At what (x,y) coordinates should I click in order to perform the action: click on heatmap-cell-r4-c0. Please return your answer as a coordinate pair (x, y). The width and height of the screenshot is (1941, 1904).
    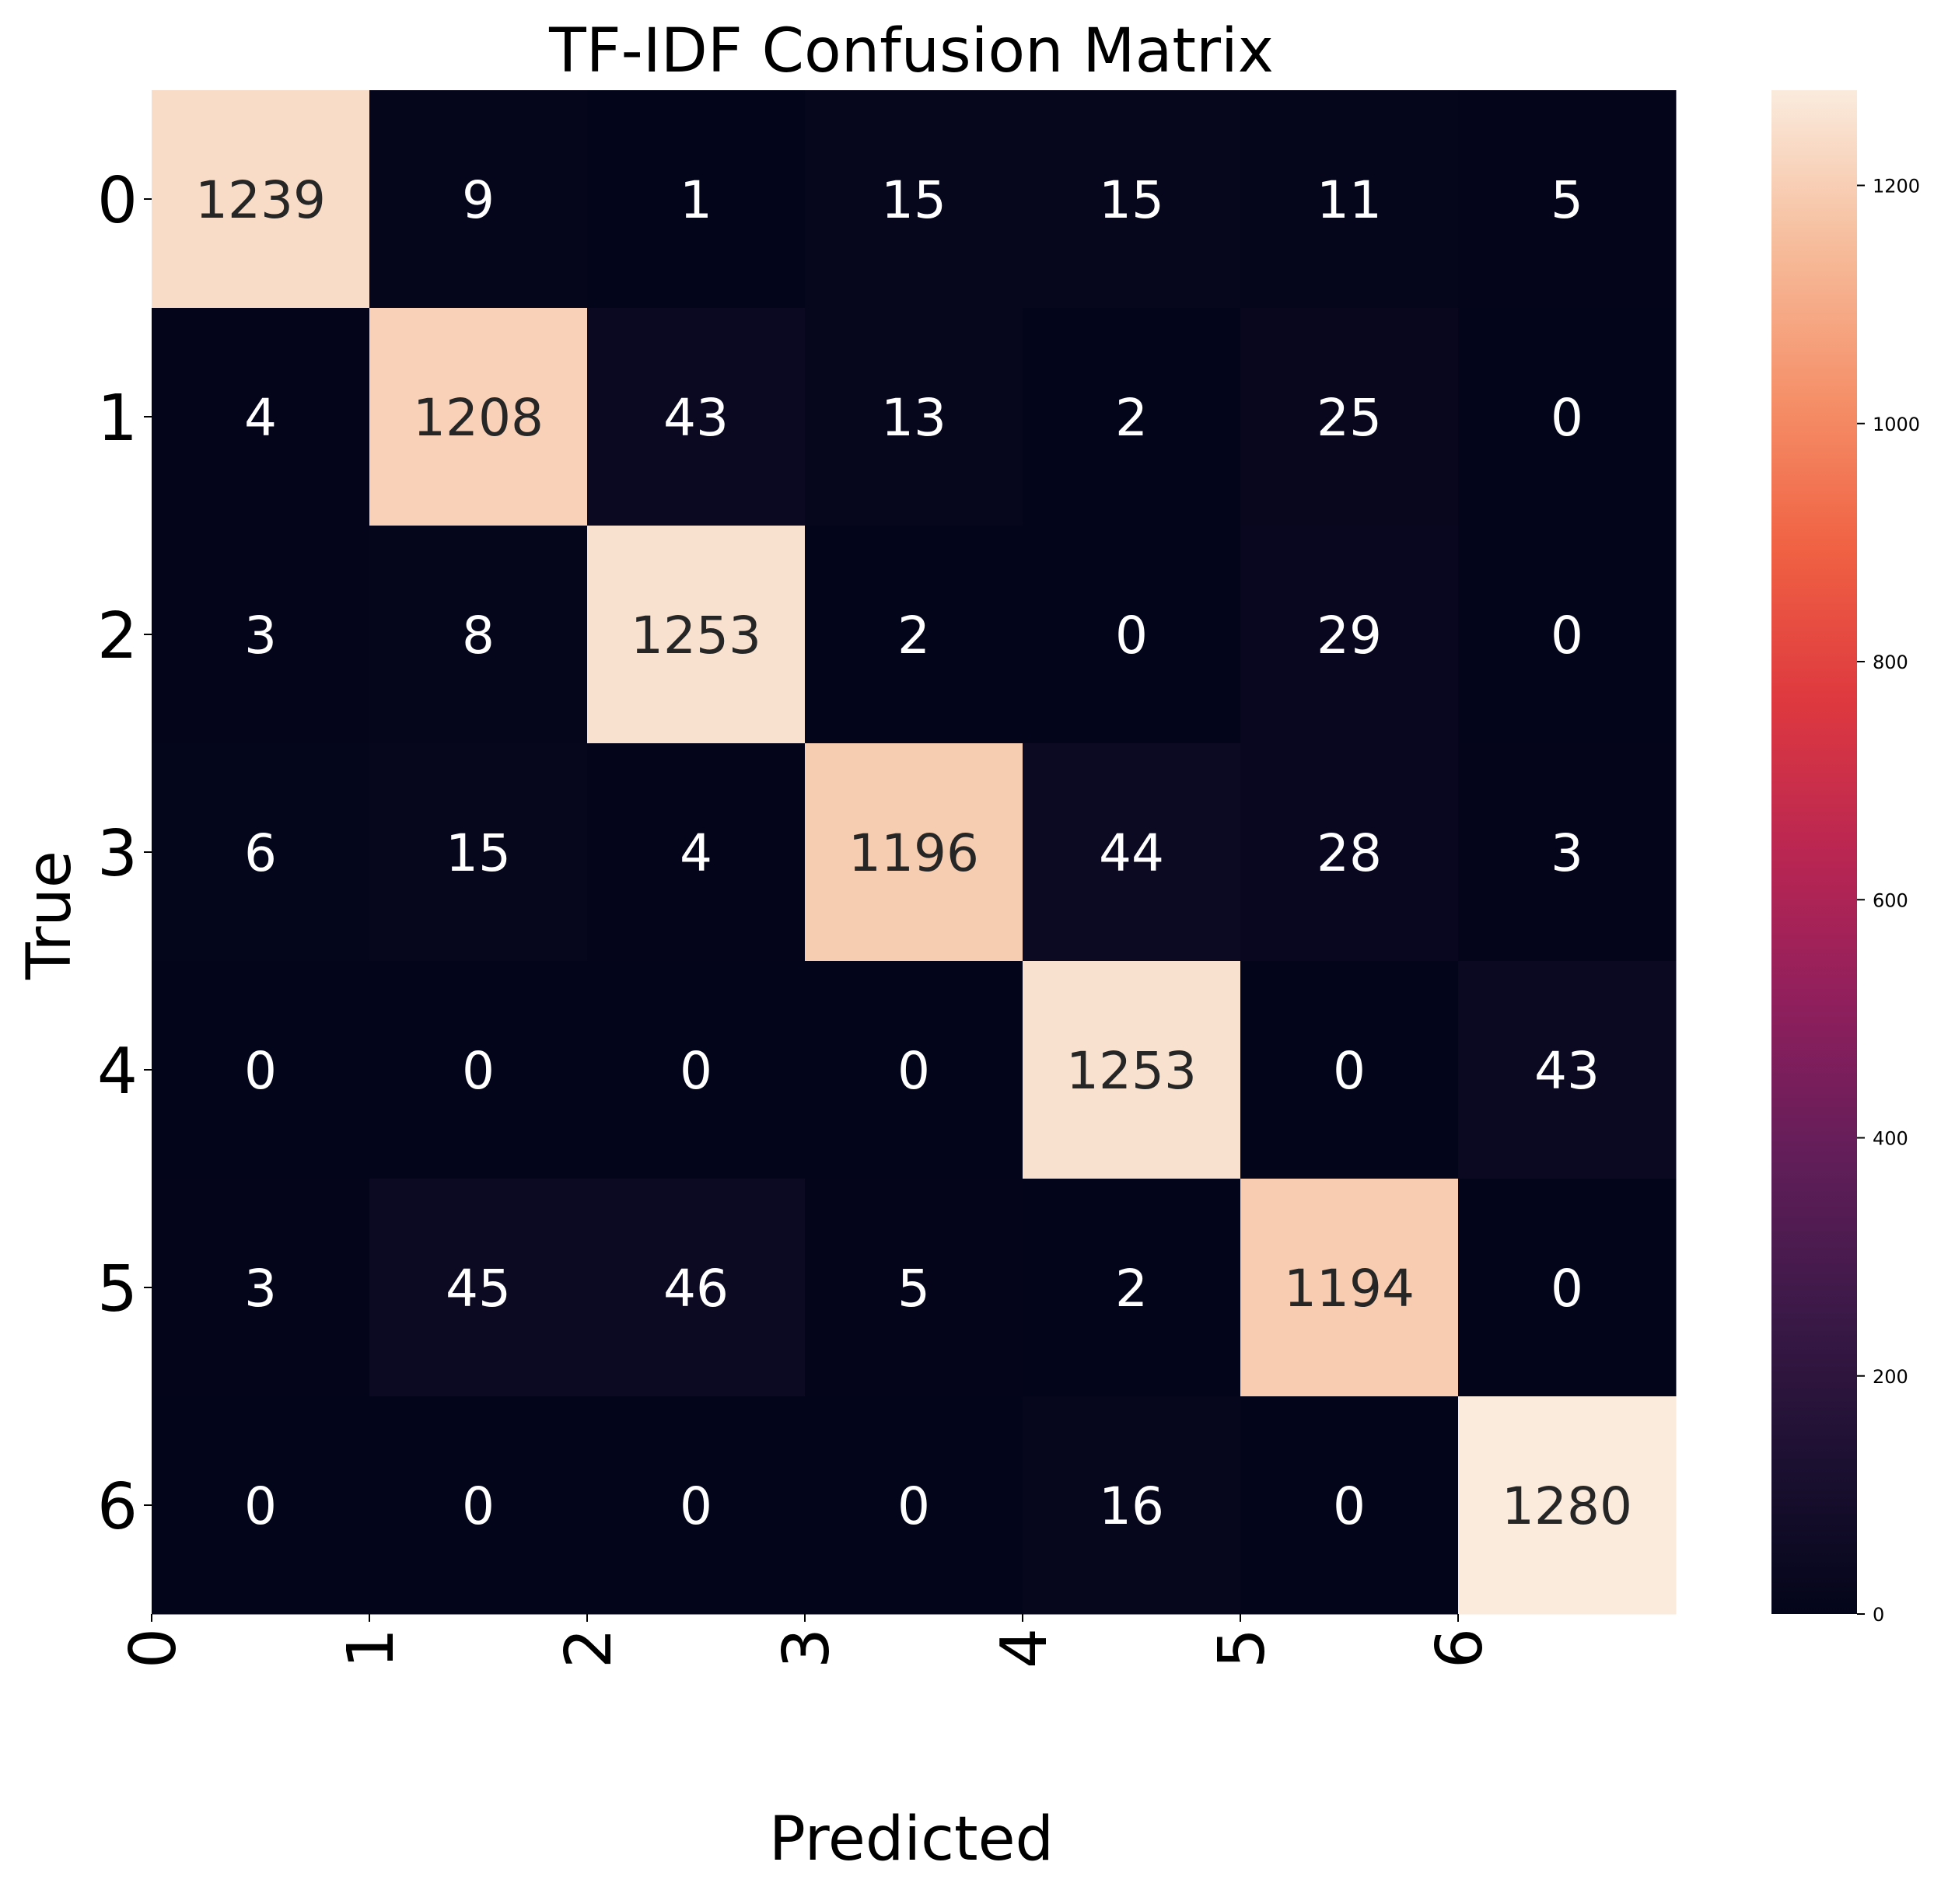
    Looking at the image, I should click on (261, 1070).